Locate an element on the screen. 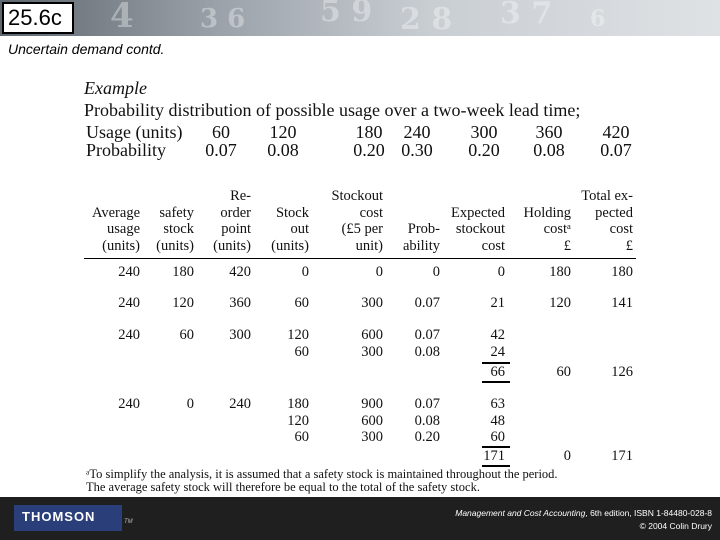  holding-cost-cell: 60 is located at coordinates (564, 372).